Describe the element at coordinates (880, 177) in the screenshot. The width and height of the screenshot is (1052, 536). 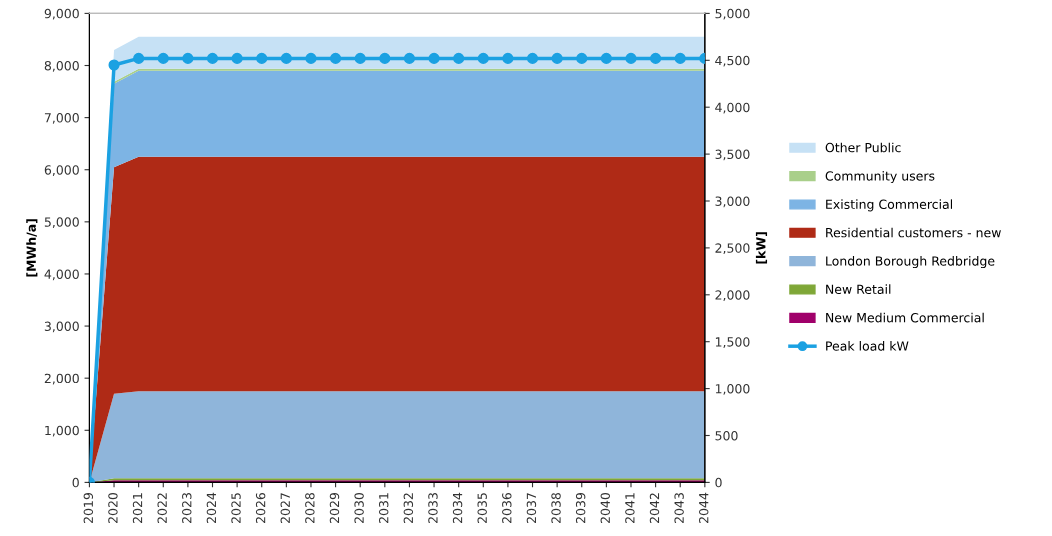
I see `legend-label: Community users` at that location.